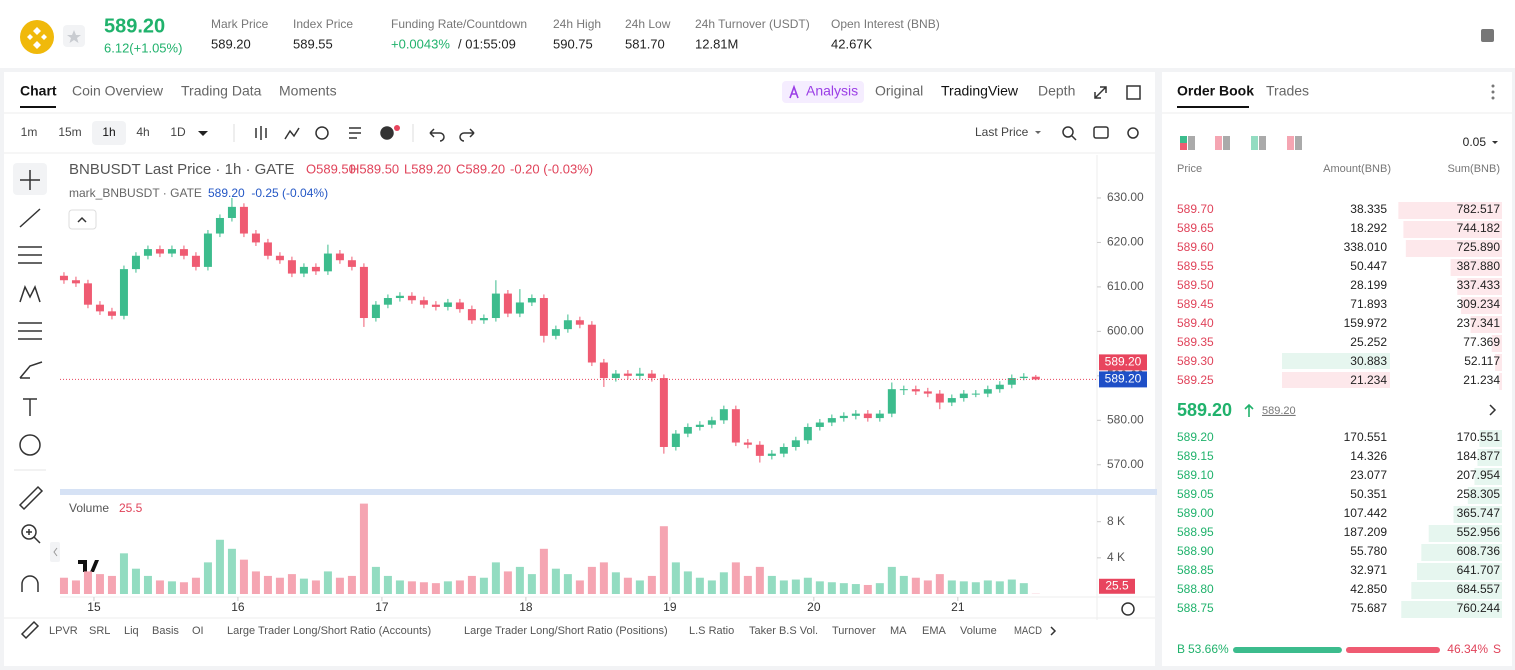 The width and height of the screenshot is (1515, 670). What do you see at coordinates (178, 132) in the screenshot?
I see `interval: 1D` at bounding box center [178, 132].